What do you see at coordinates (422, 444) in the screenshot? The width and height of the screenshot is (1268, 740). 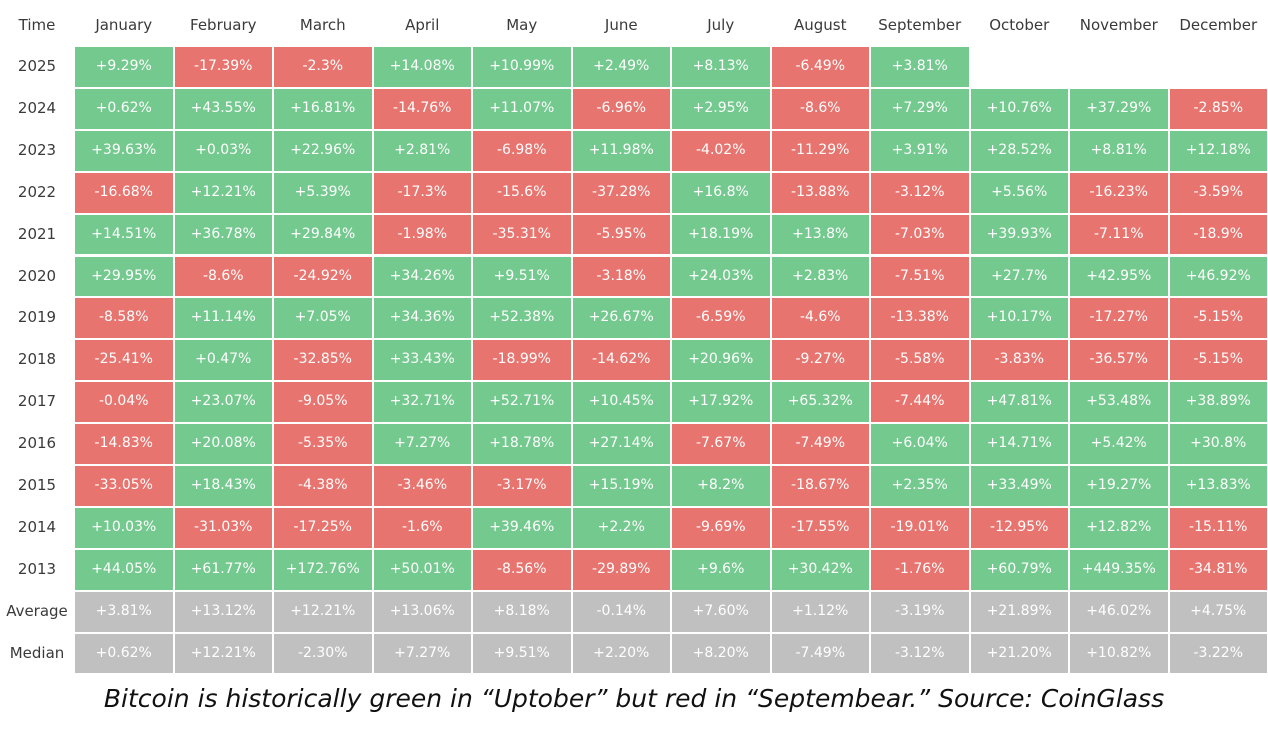 I see `cell-2016-april: +7.27%` at bounding box center [422, 444].